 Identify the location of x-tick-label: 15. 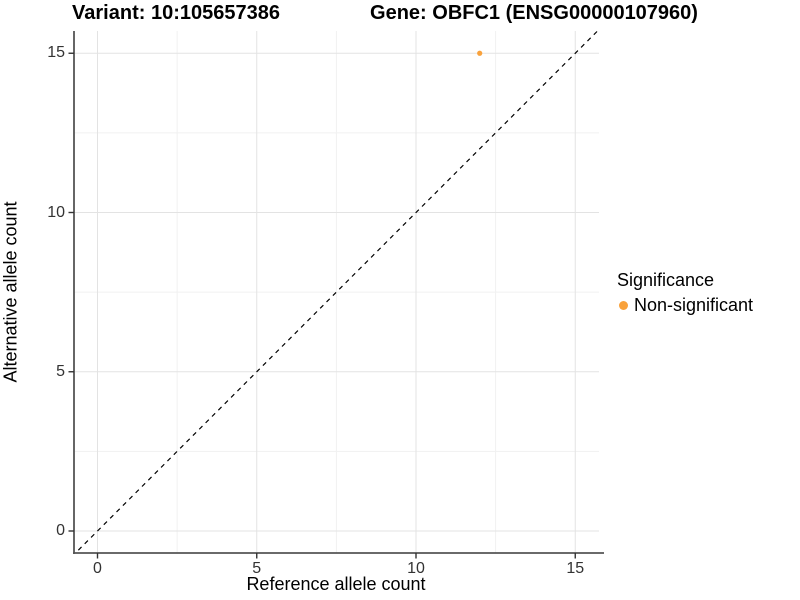
(575, 568).